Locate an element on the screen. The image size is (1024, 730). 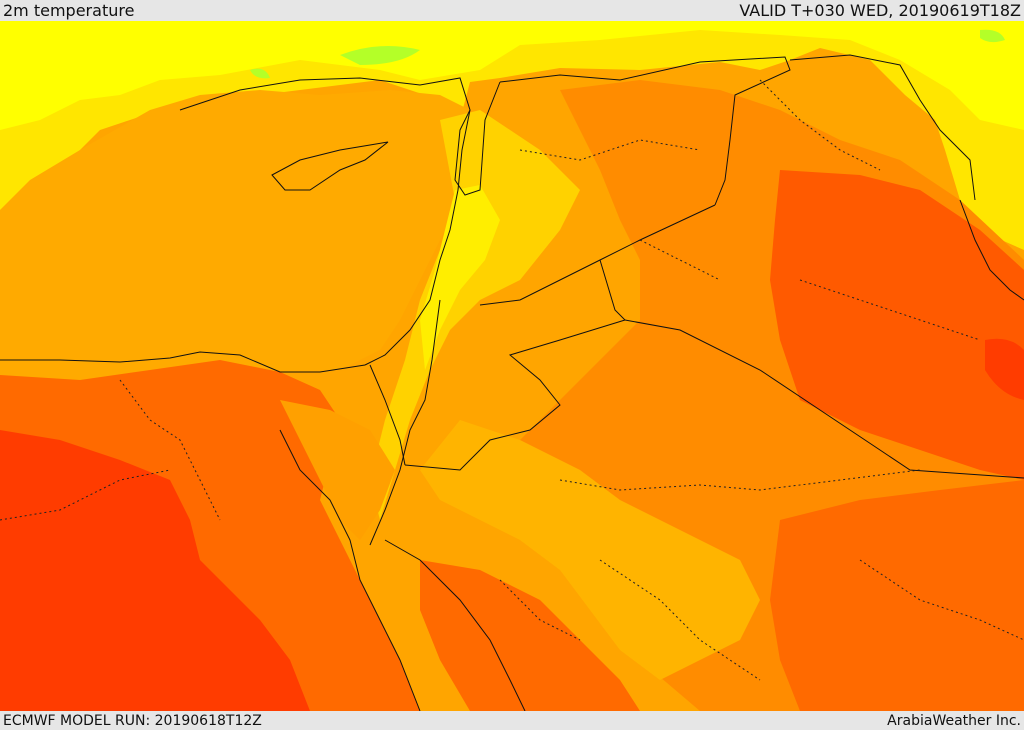
temp-patch-green is located at coordinates (380, 55).